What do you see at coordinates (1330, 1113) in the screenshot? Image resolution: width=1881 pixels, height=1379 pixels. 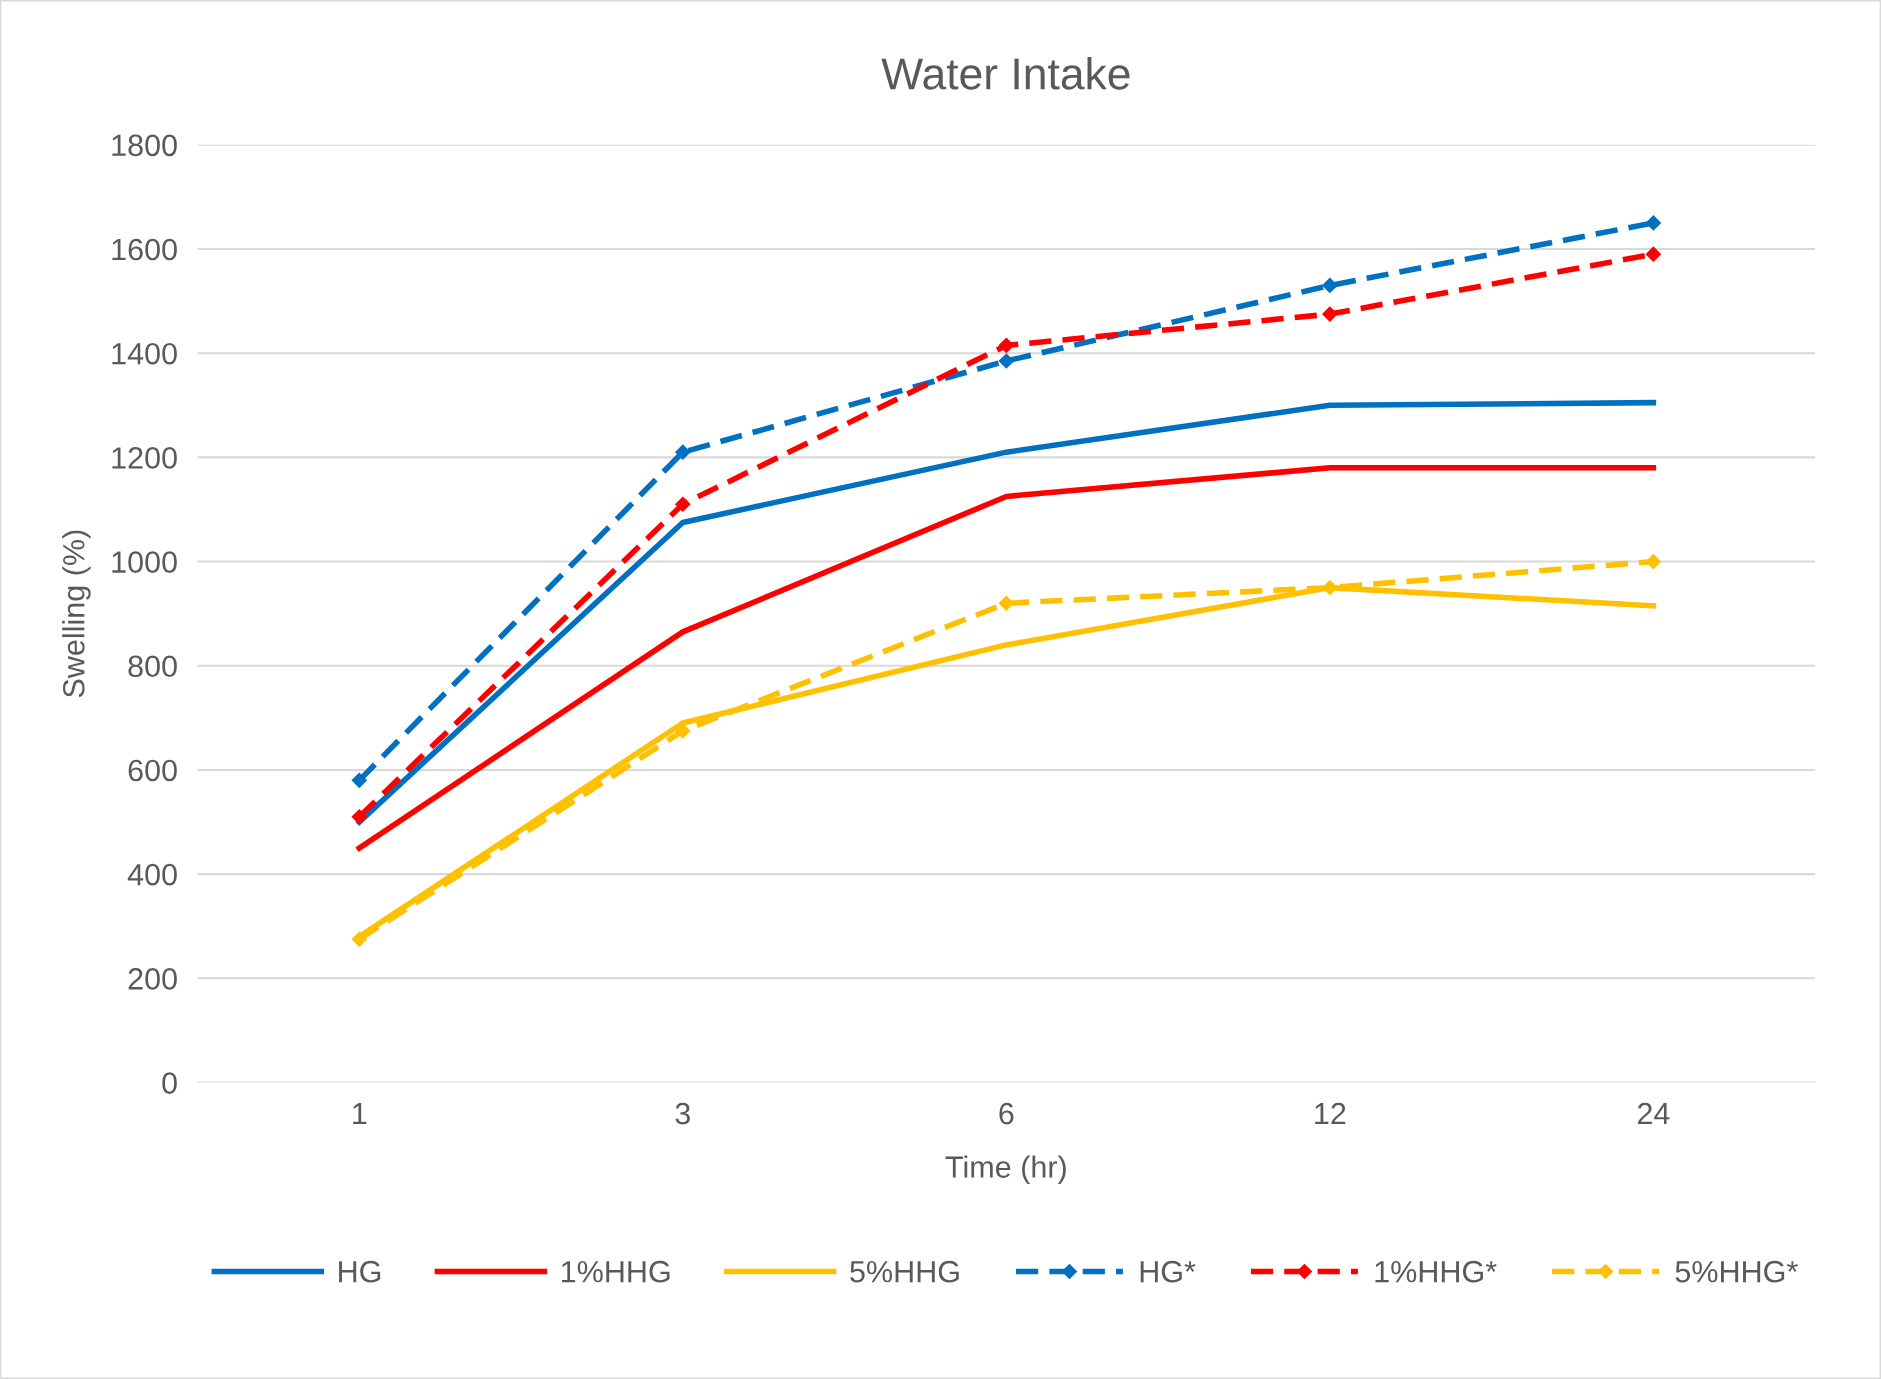 I see `x-tick-label: 12` at bounding box center [1330, 1113].